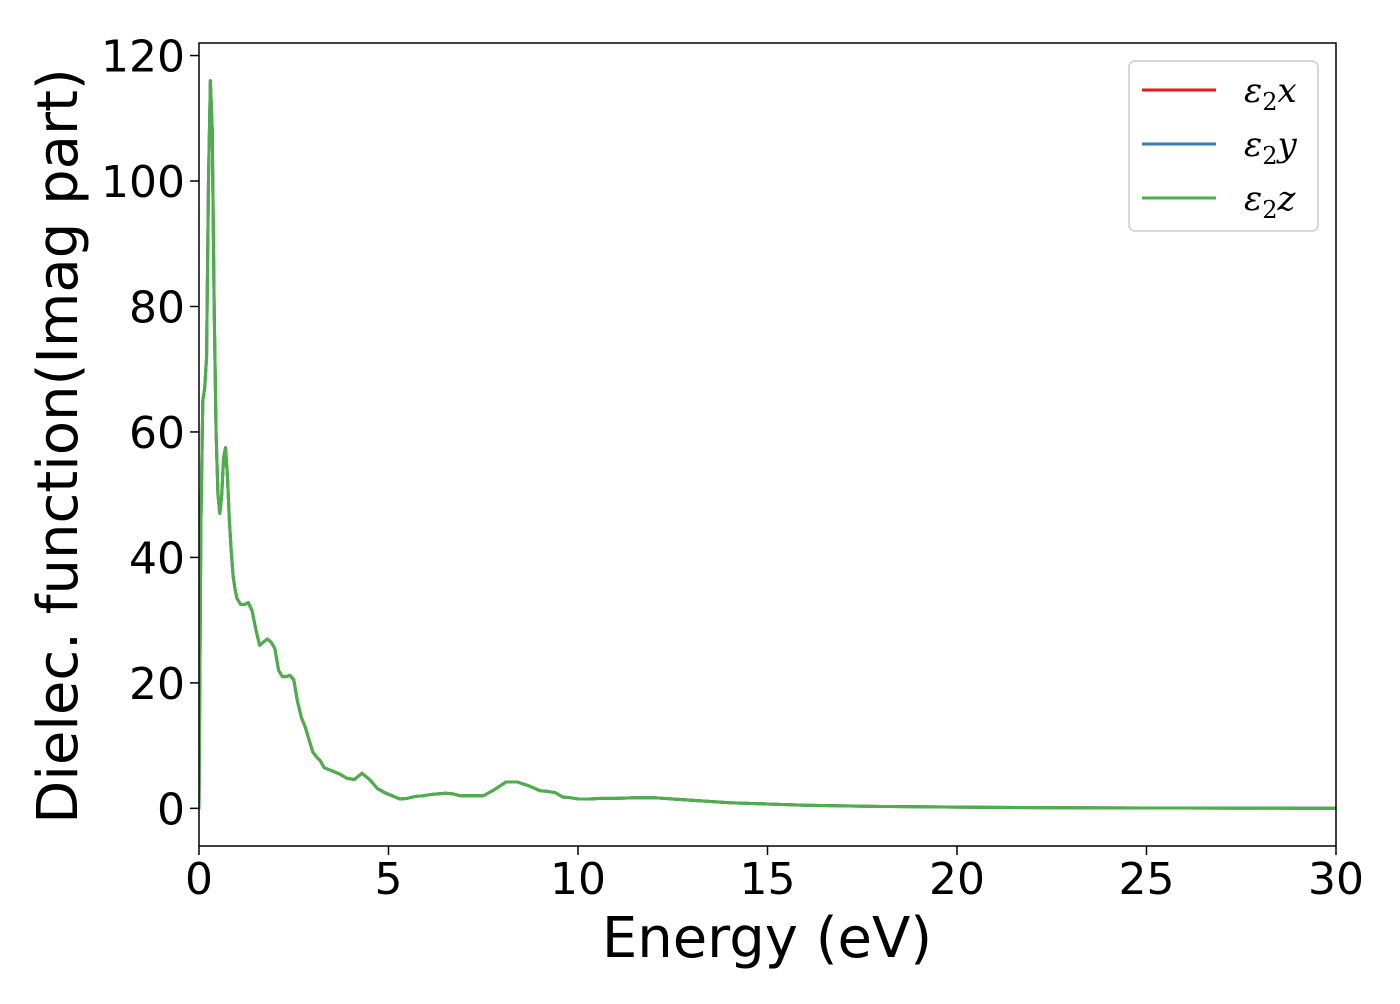 This screenshot has height=1004, width=1400. I want to click on x-tick-label: 25, so click(1147, 879).